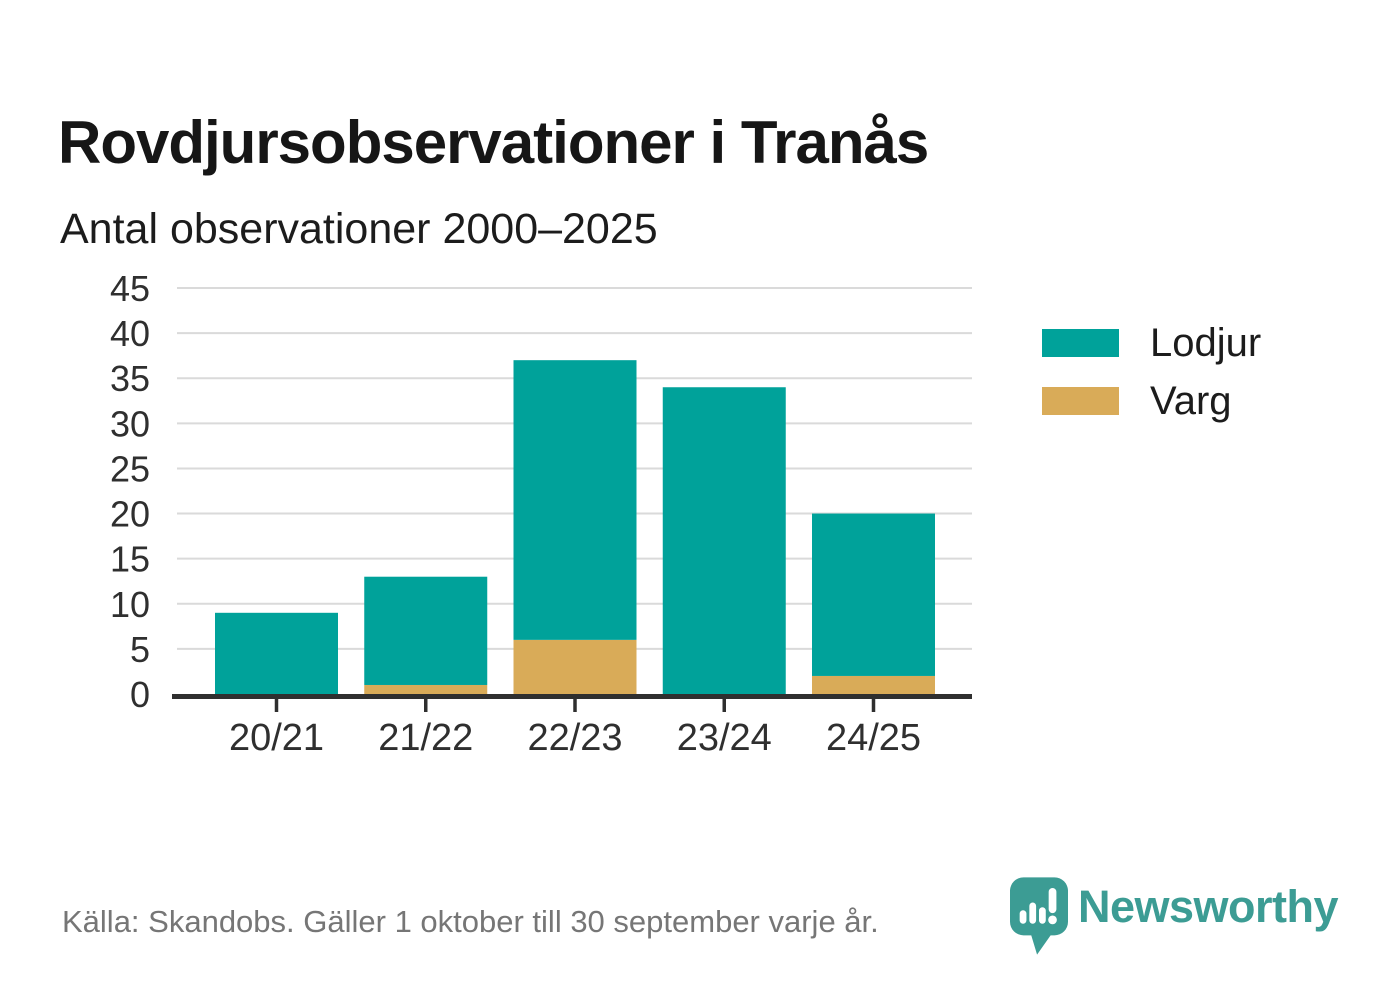 The width and height of the screenshot is (1382, 999). What do you see at coordinates (426, 630) in the screenshot?
I see `bar-segment-21/22-lodjur` at bounding box center [426, 630].